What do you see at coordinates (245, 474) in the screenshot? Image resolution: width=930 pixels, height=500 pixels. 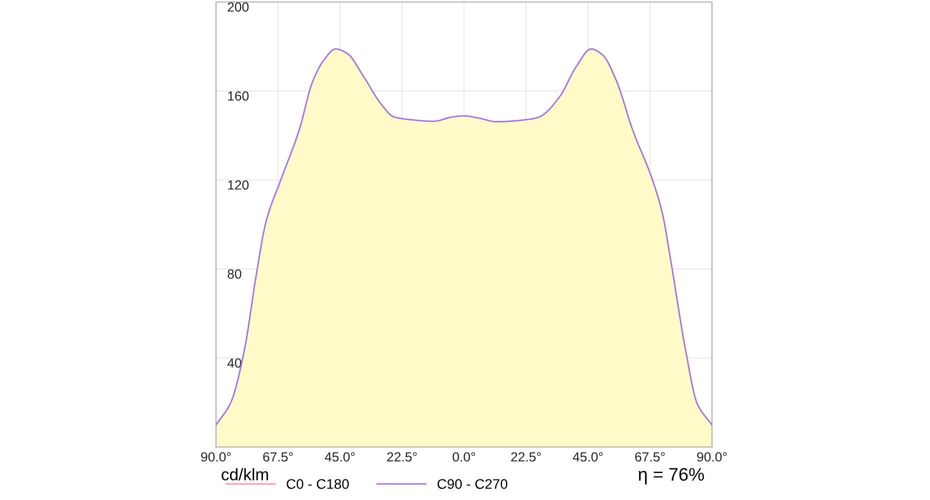 I see `text: cd/klm` at bounding box center [245, 474].